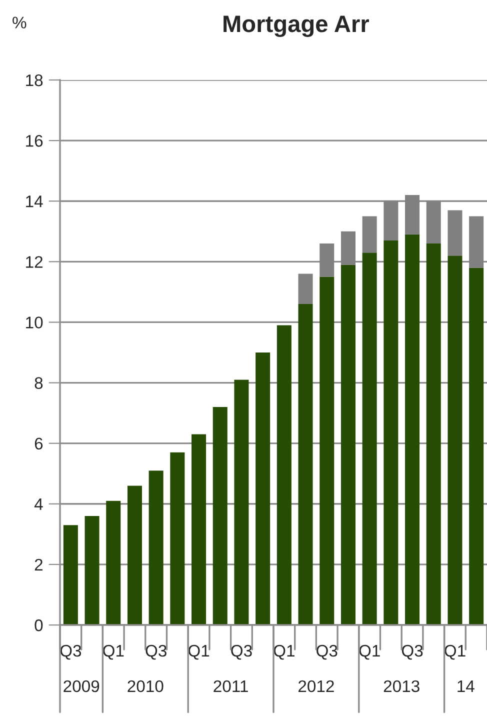 This screenshot has height=727, width=487. What do you see at coordinates (34, 80) in the screenshot?
I see `y-tick-label: 18` at bounding box center [34, 80].